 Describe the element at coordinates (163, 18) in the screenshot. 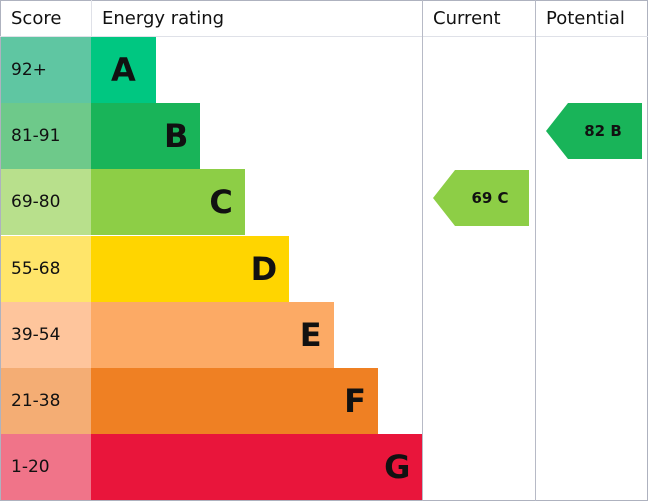

I see `header-energy-rating: Energy rating` at that location.